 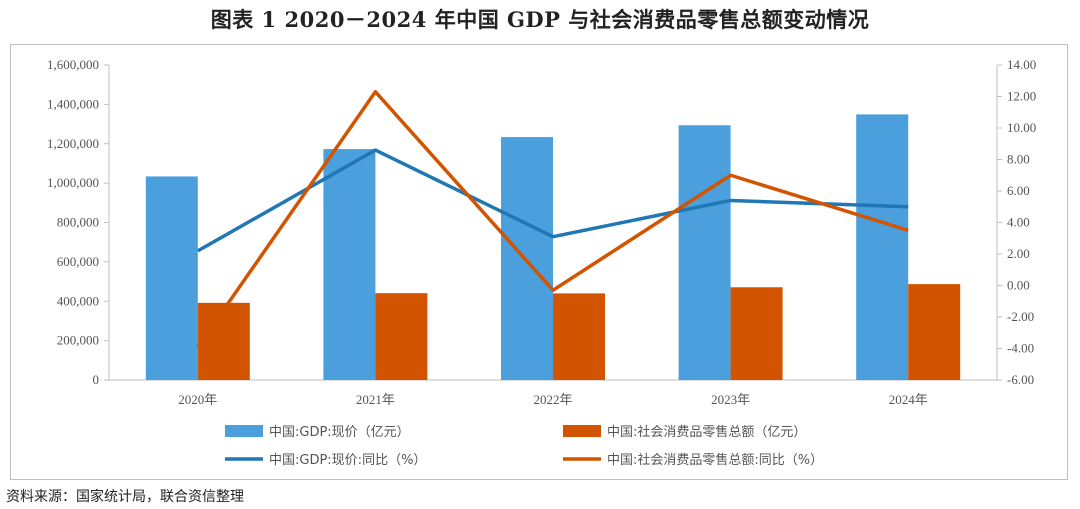 What do you see at coordinates (1020, 316) in the screenshot?
I see `right-tick-label: -2.00` at bounding box center [1020, 316].